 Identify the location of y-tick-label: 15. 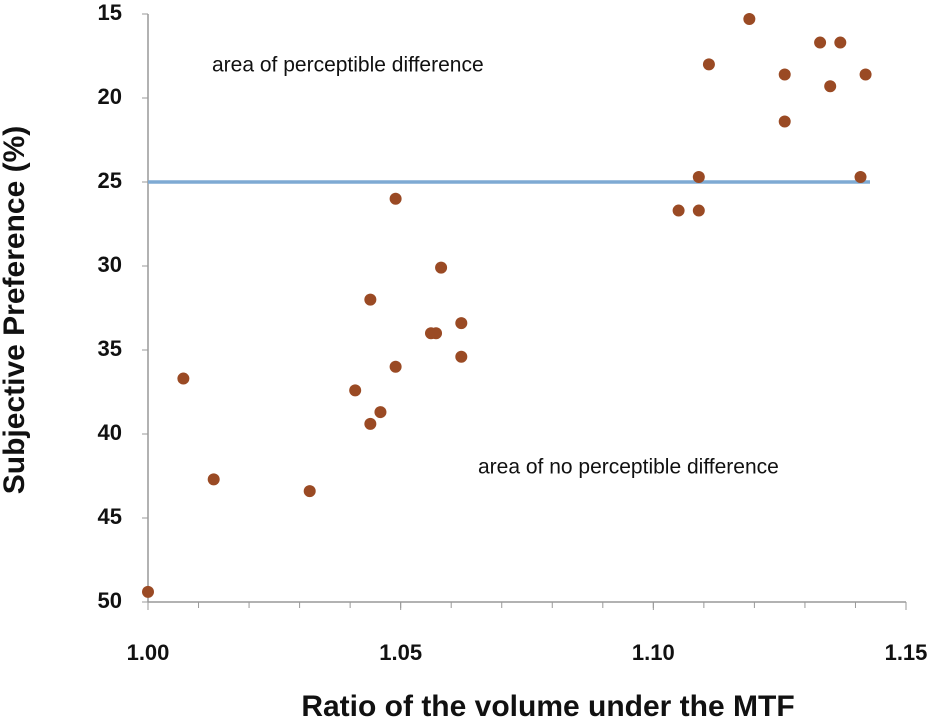
(110, 12).